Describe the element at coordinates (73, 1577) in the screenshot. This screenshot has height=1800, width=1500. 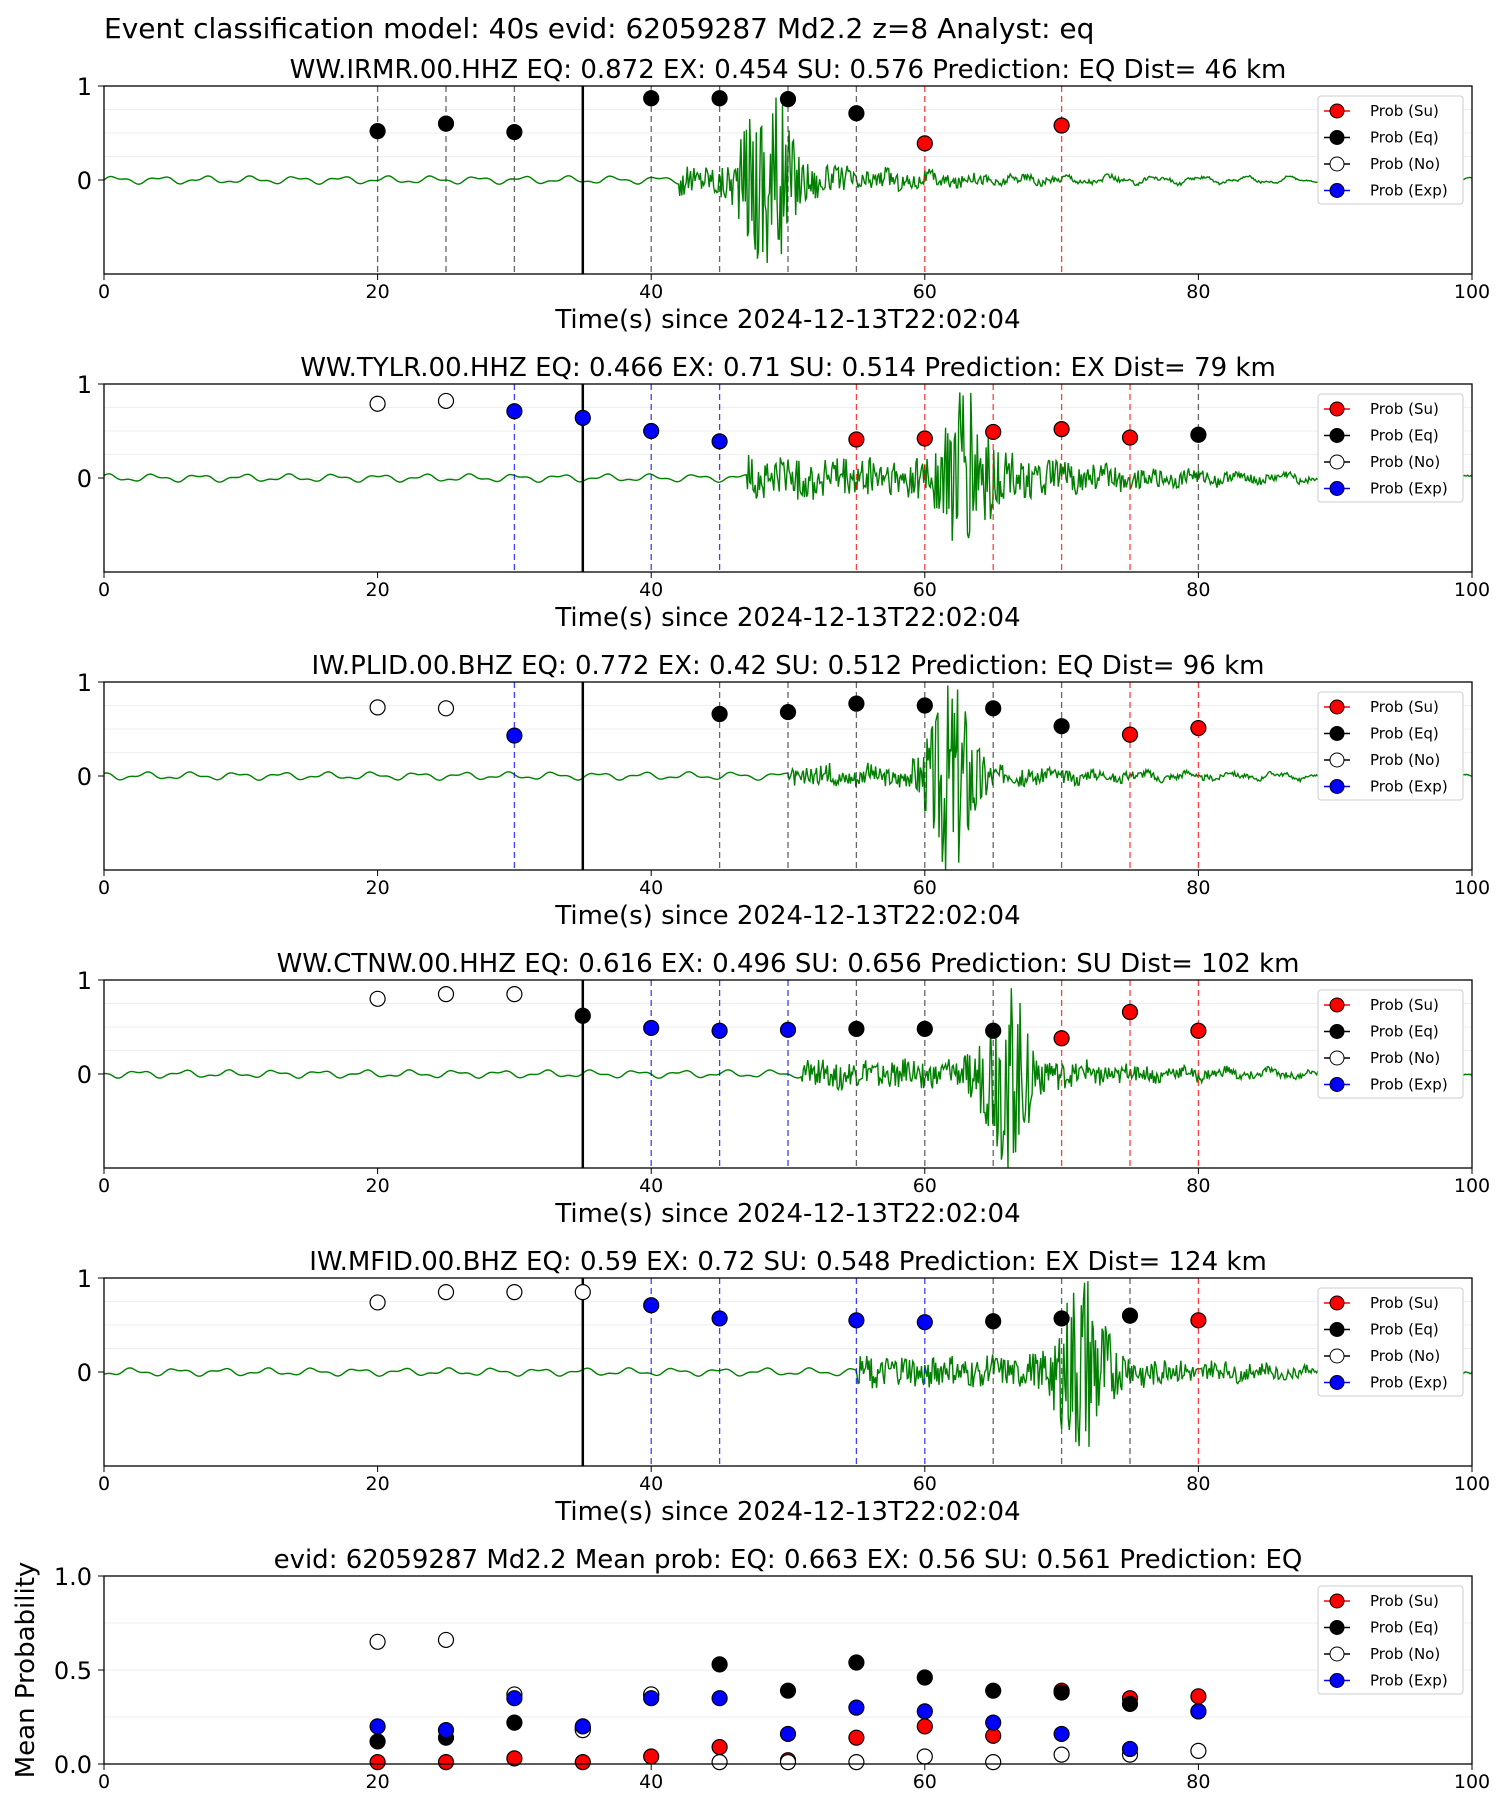
I see `y-tick-label: 1.0` at that location.